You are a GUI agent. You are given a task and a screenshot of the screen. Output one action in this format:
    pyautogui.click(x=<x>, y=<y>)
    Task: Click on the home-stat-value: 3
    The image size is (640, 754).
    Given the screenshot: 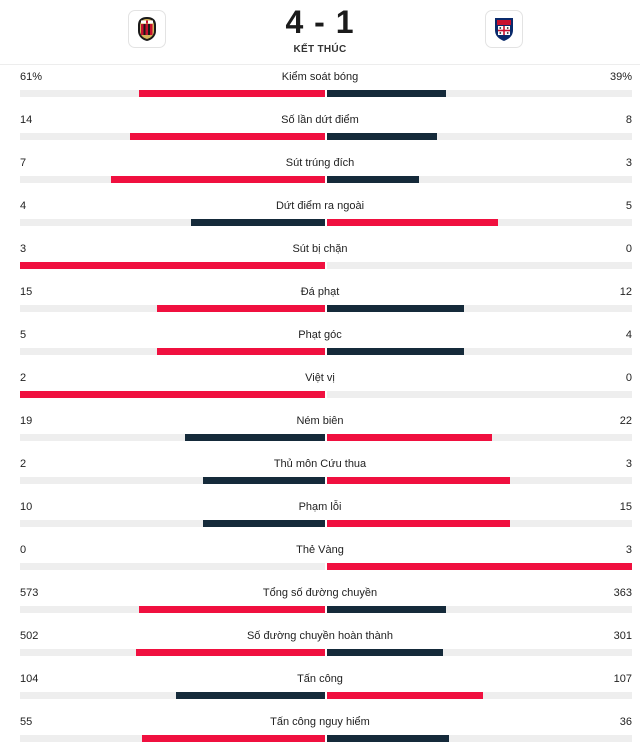 What is the action you would take?
    pyautogui.click(x=23, y=249)
    